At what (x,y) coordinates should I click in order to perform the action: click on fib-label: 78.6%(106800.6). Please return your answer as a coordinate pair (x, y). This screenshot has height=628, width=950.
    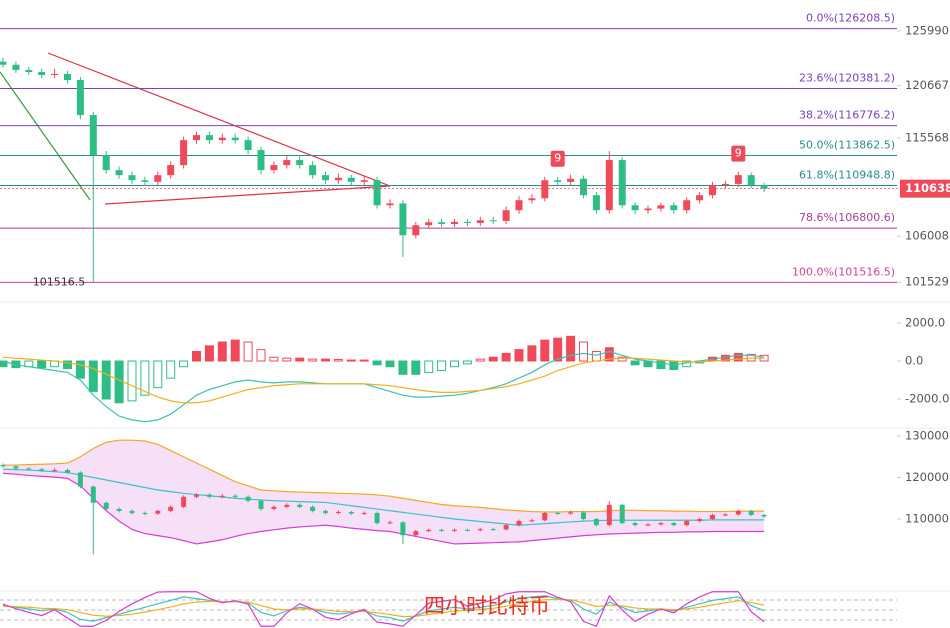
    Looking at the image, I should click on (847, 217).